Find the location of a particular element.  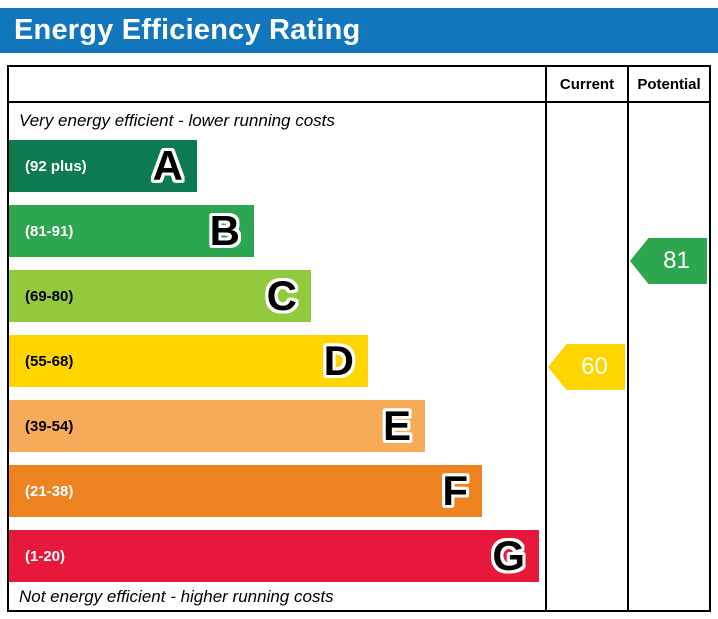

potential-value: 81 is located at coordinates (676, 260).